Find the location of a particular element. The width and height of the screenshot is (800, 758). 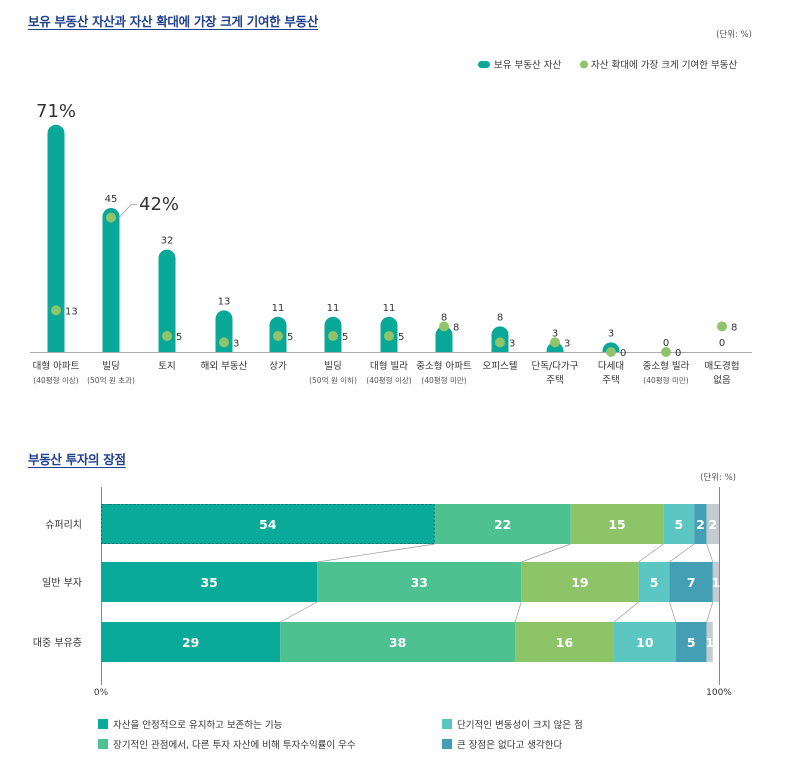

segment-value-label: 29 is located at coordinates (190, 642).